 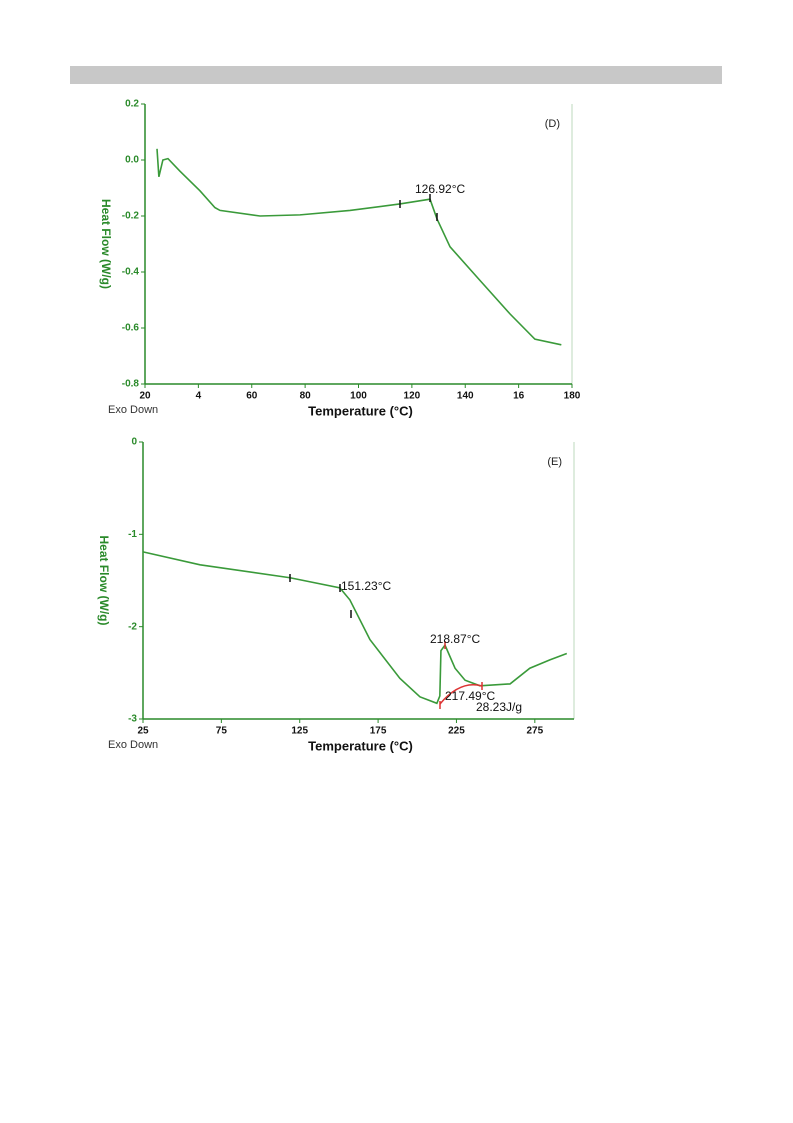 I want to click on x-tick-label: 75, so click(x=222, y=731).